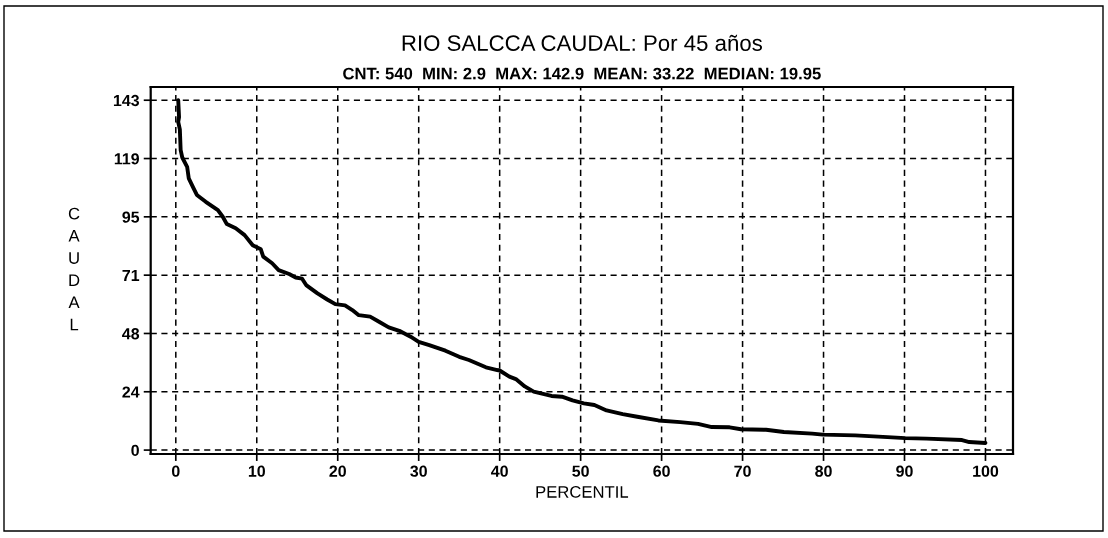 This screenshot has width=1108, height=538. Describe the element at coordinates (131, 217) in the screenshot. I see `y-tick-label: 95` at that location.